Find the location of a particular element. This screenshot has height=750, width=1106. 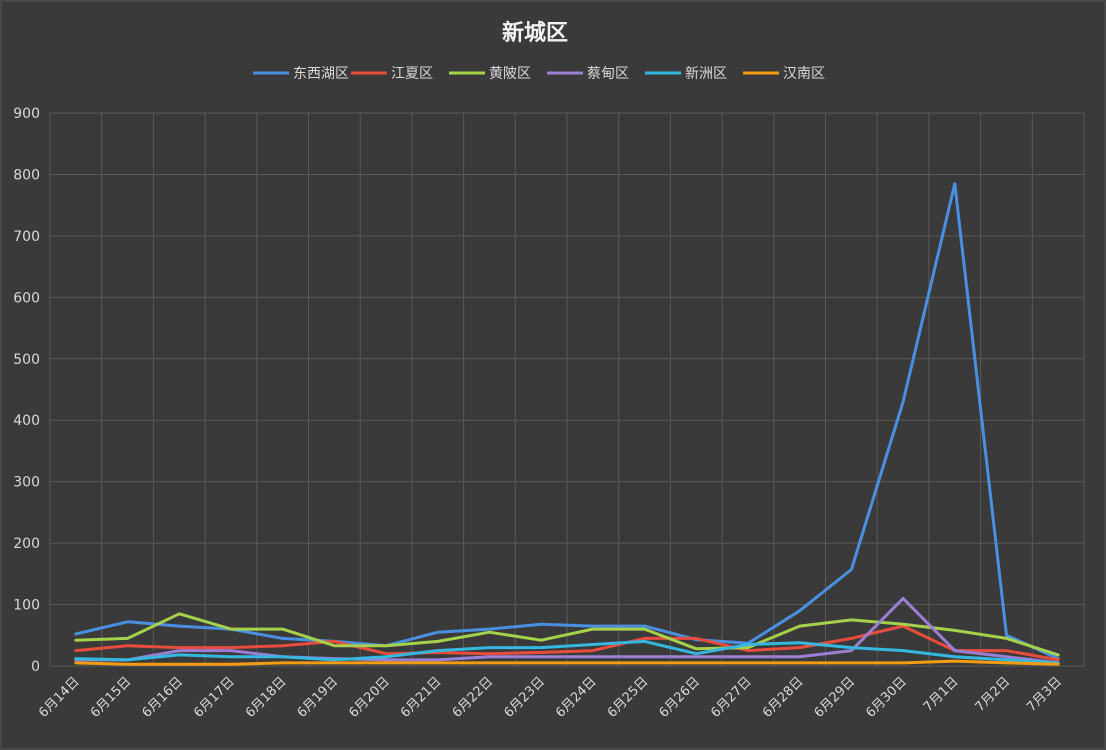

y-tick-label: 300 is located at coordinates (26, 483).